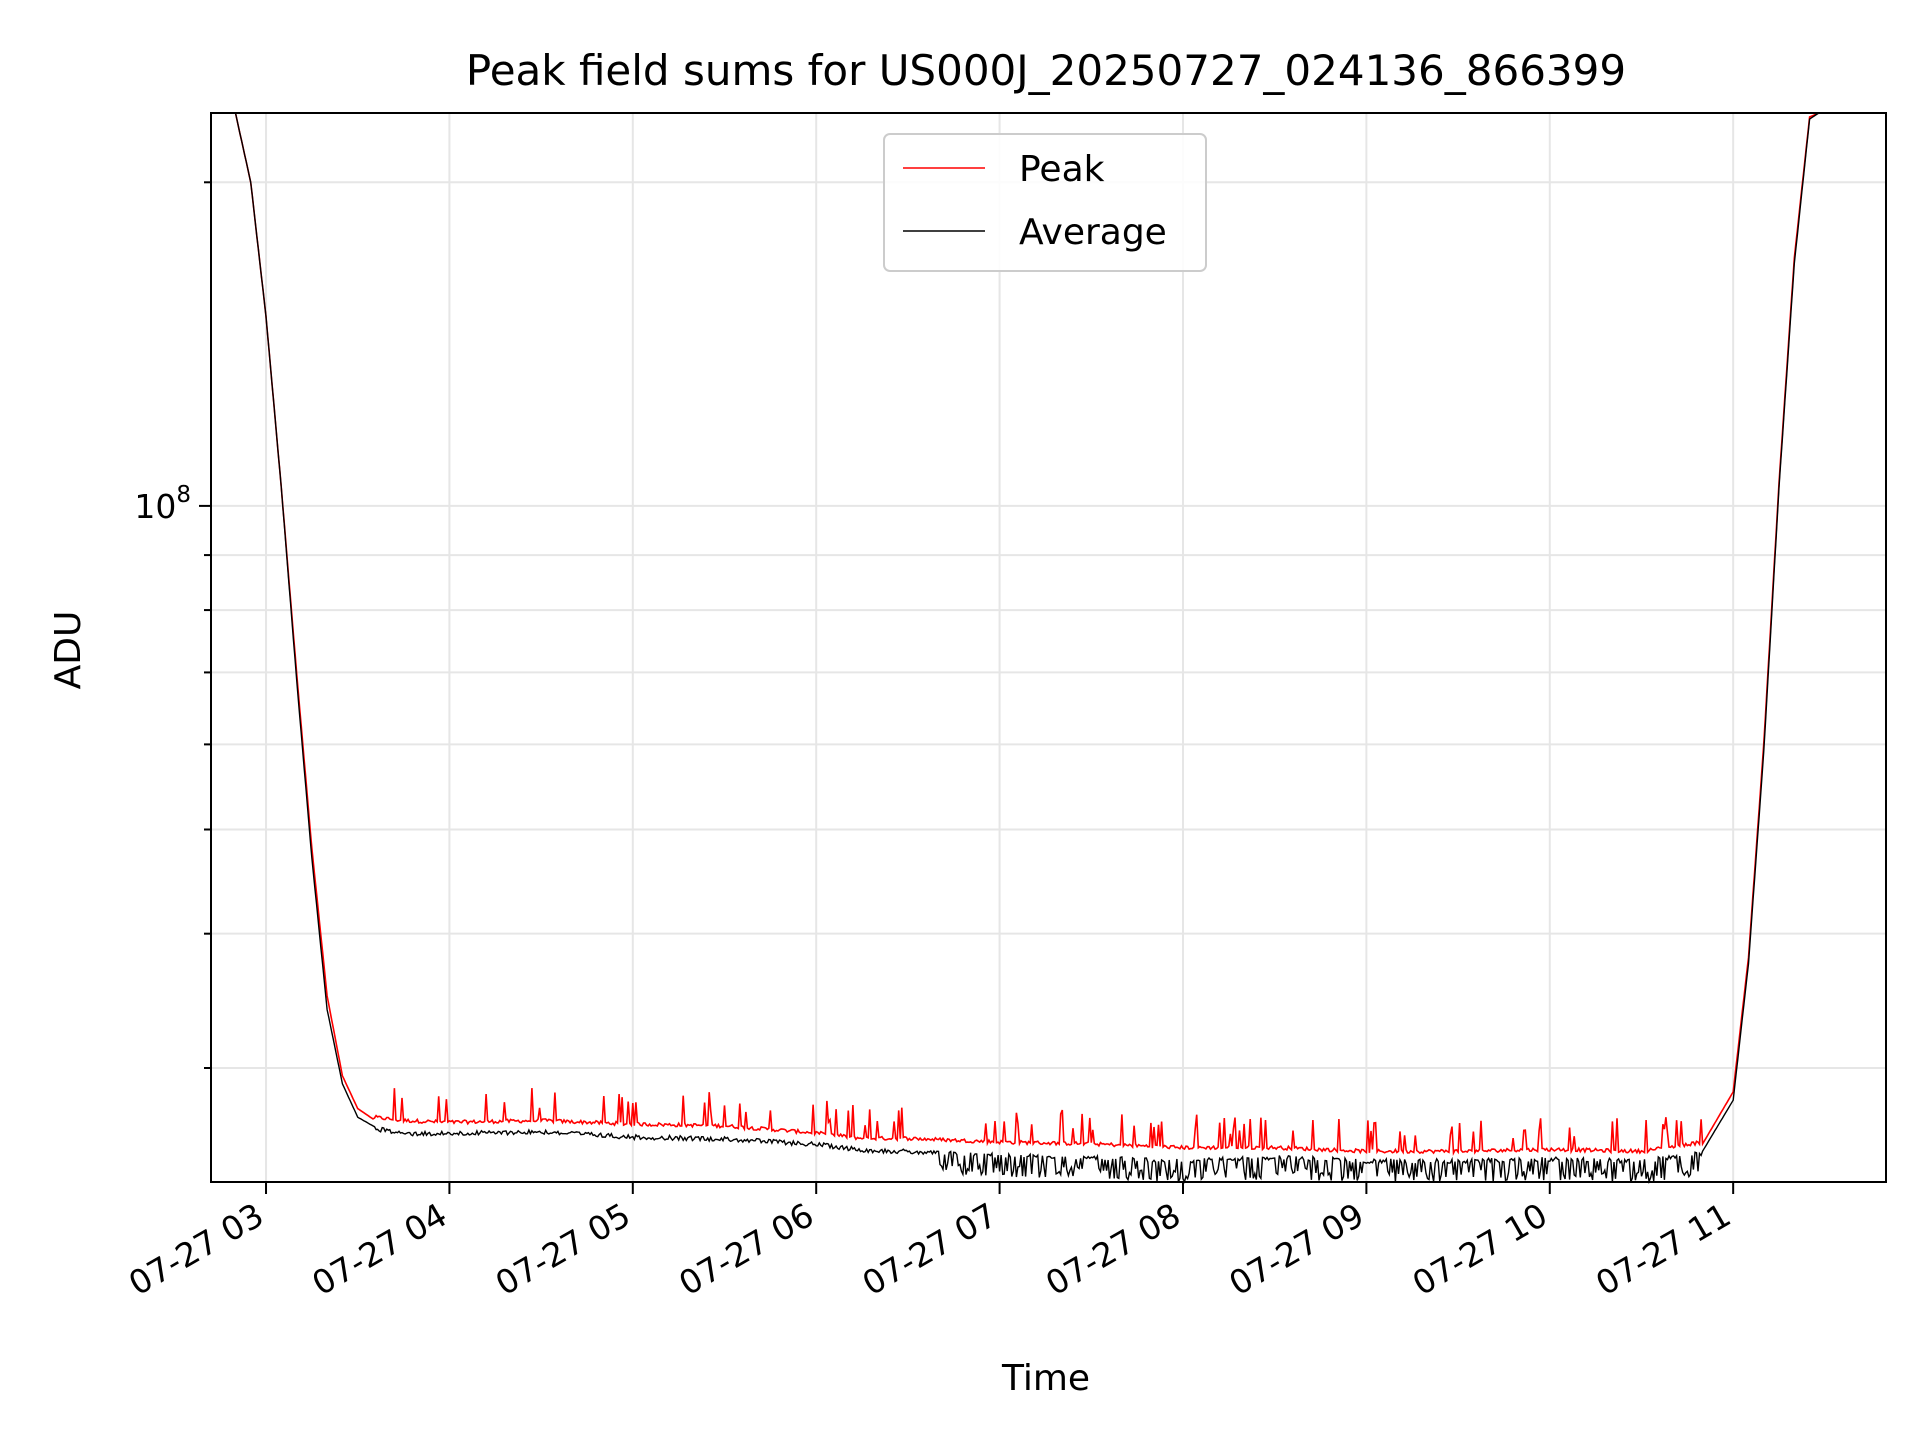 The height and width of the screenshot is (1440, 1920). What do you see at coordinates (196, 1249) in the screenshot?
I see `x-tick-label: 07-27 03` at bounding box center [196, 1249].